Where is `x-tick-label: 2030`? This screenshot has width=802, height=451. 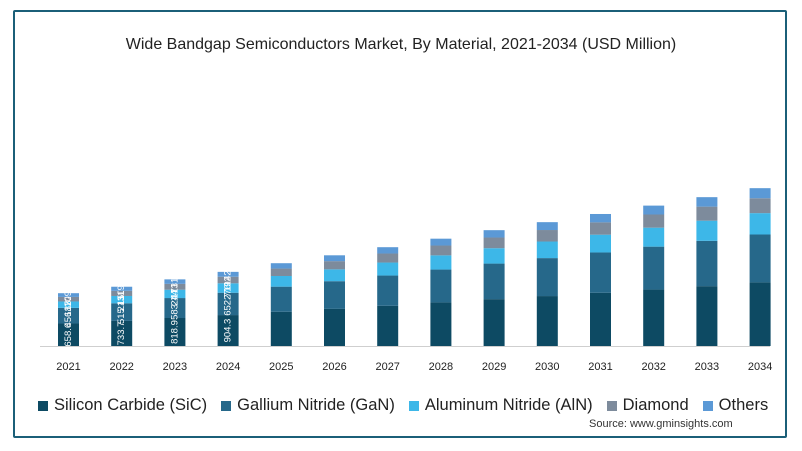
x-tick-label: 2030 is located at coordinates (547, 367).